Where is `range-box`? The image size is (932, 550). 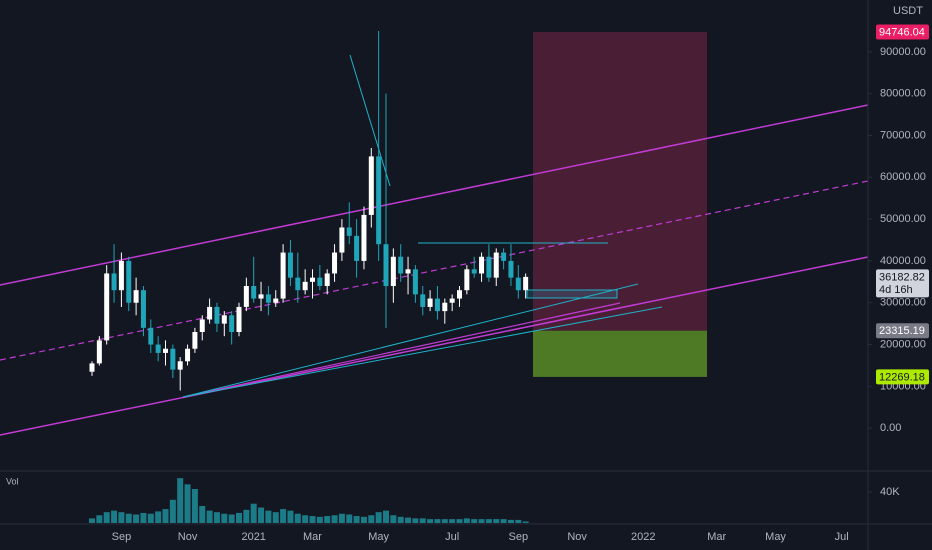
range-box is located at coordinates (572, 294).